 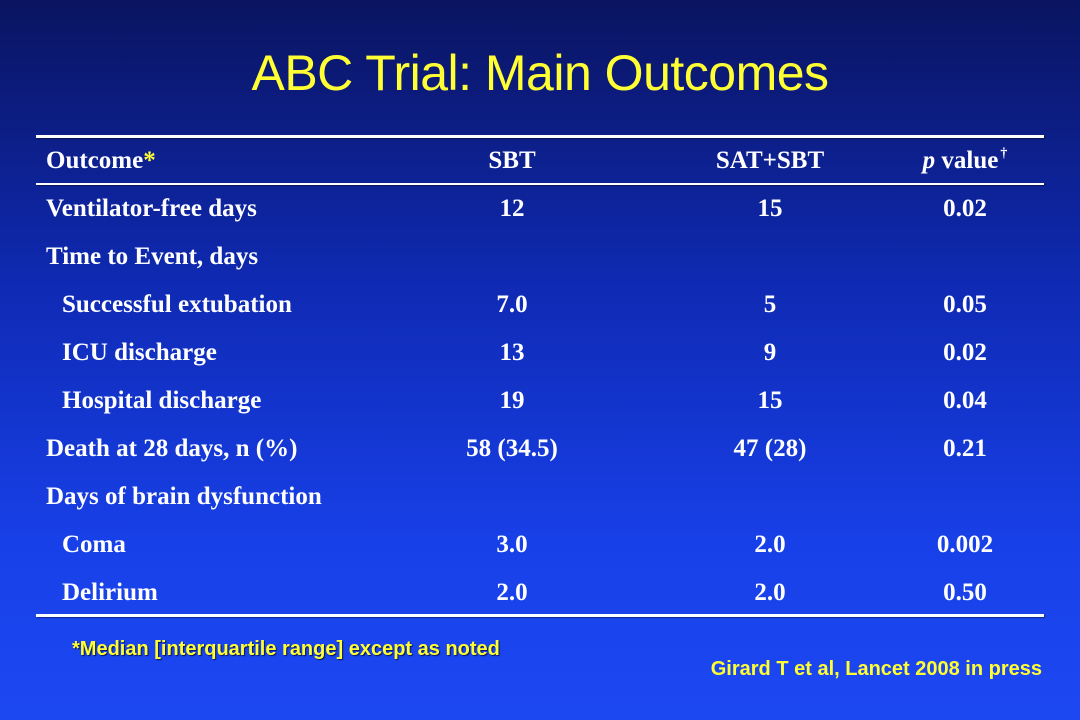 What do you see at coordinates (512, 544) in the screenshot?
I see `row-sbt: 3.0` at bounding box center [512, 544].